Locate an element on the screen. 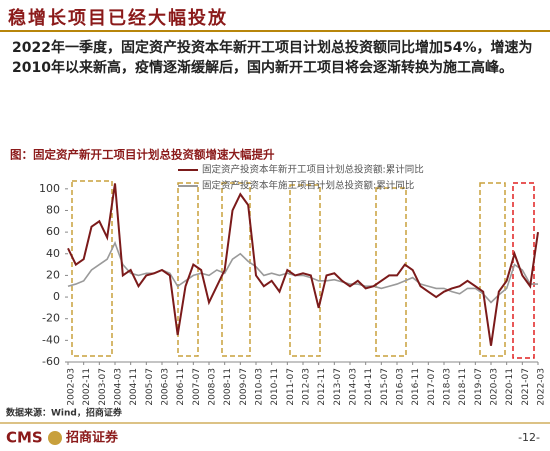 The width and height of the screenshot is (550, 451). x-tick-label: 2016-03 is located at coordinates (401, 387).